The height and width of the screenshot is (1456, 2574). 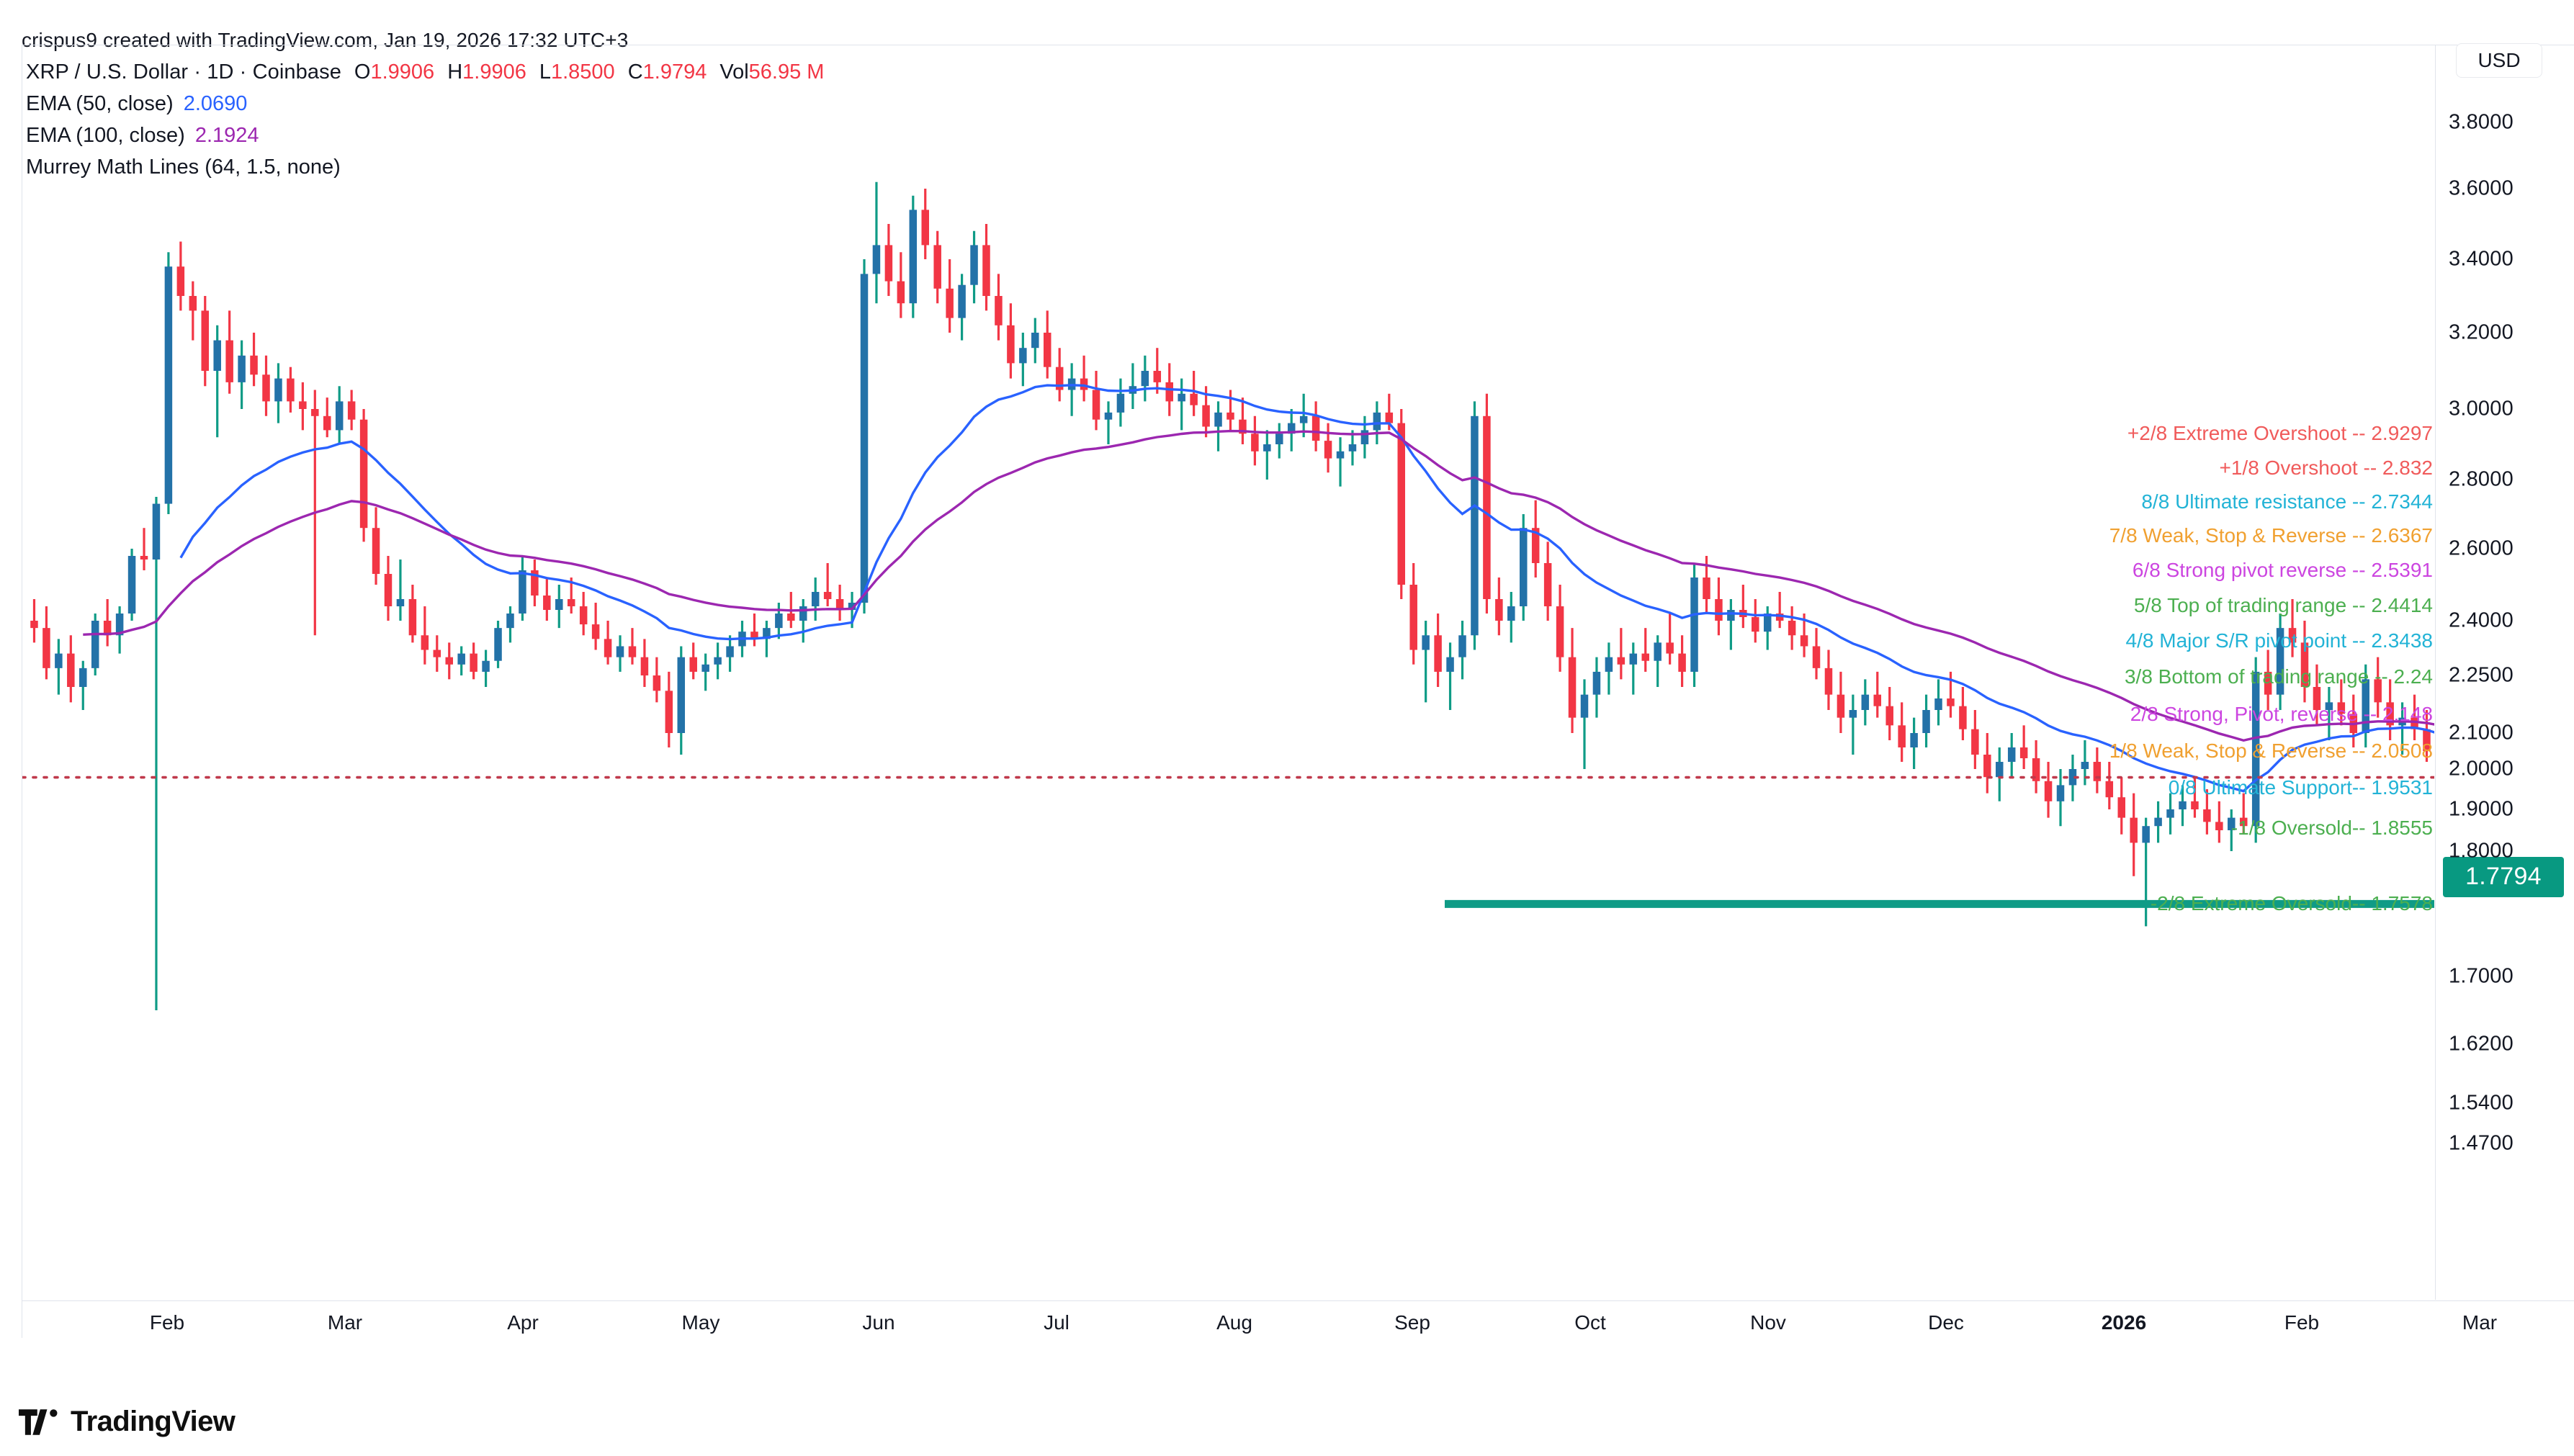 What do you see at coordinates (183, 167) in the screenshot?
I see `murrey-indicator-label: Murrey Math Lines (64, 1.5, none)` at bounding box center [183, 167].